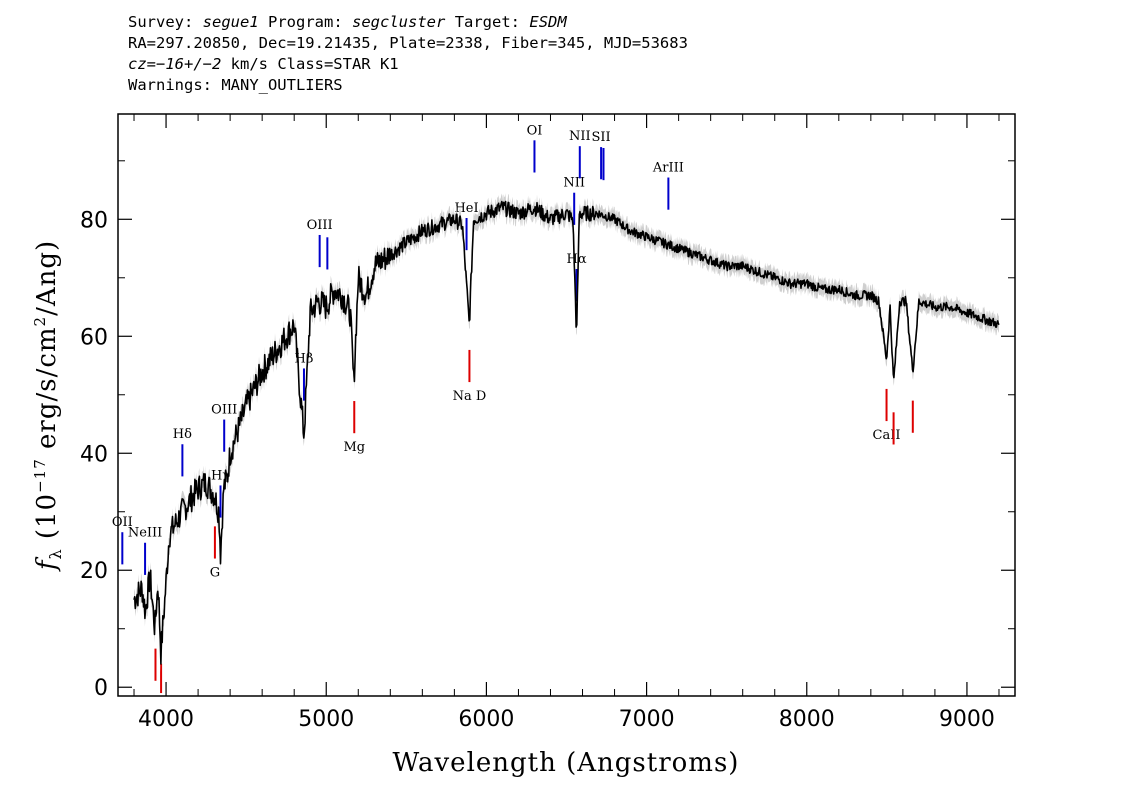  I want to click on program-label: Program:, so click(305, 22).